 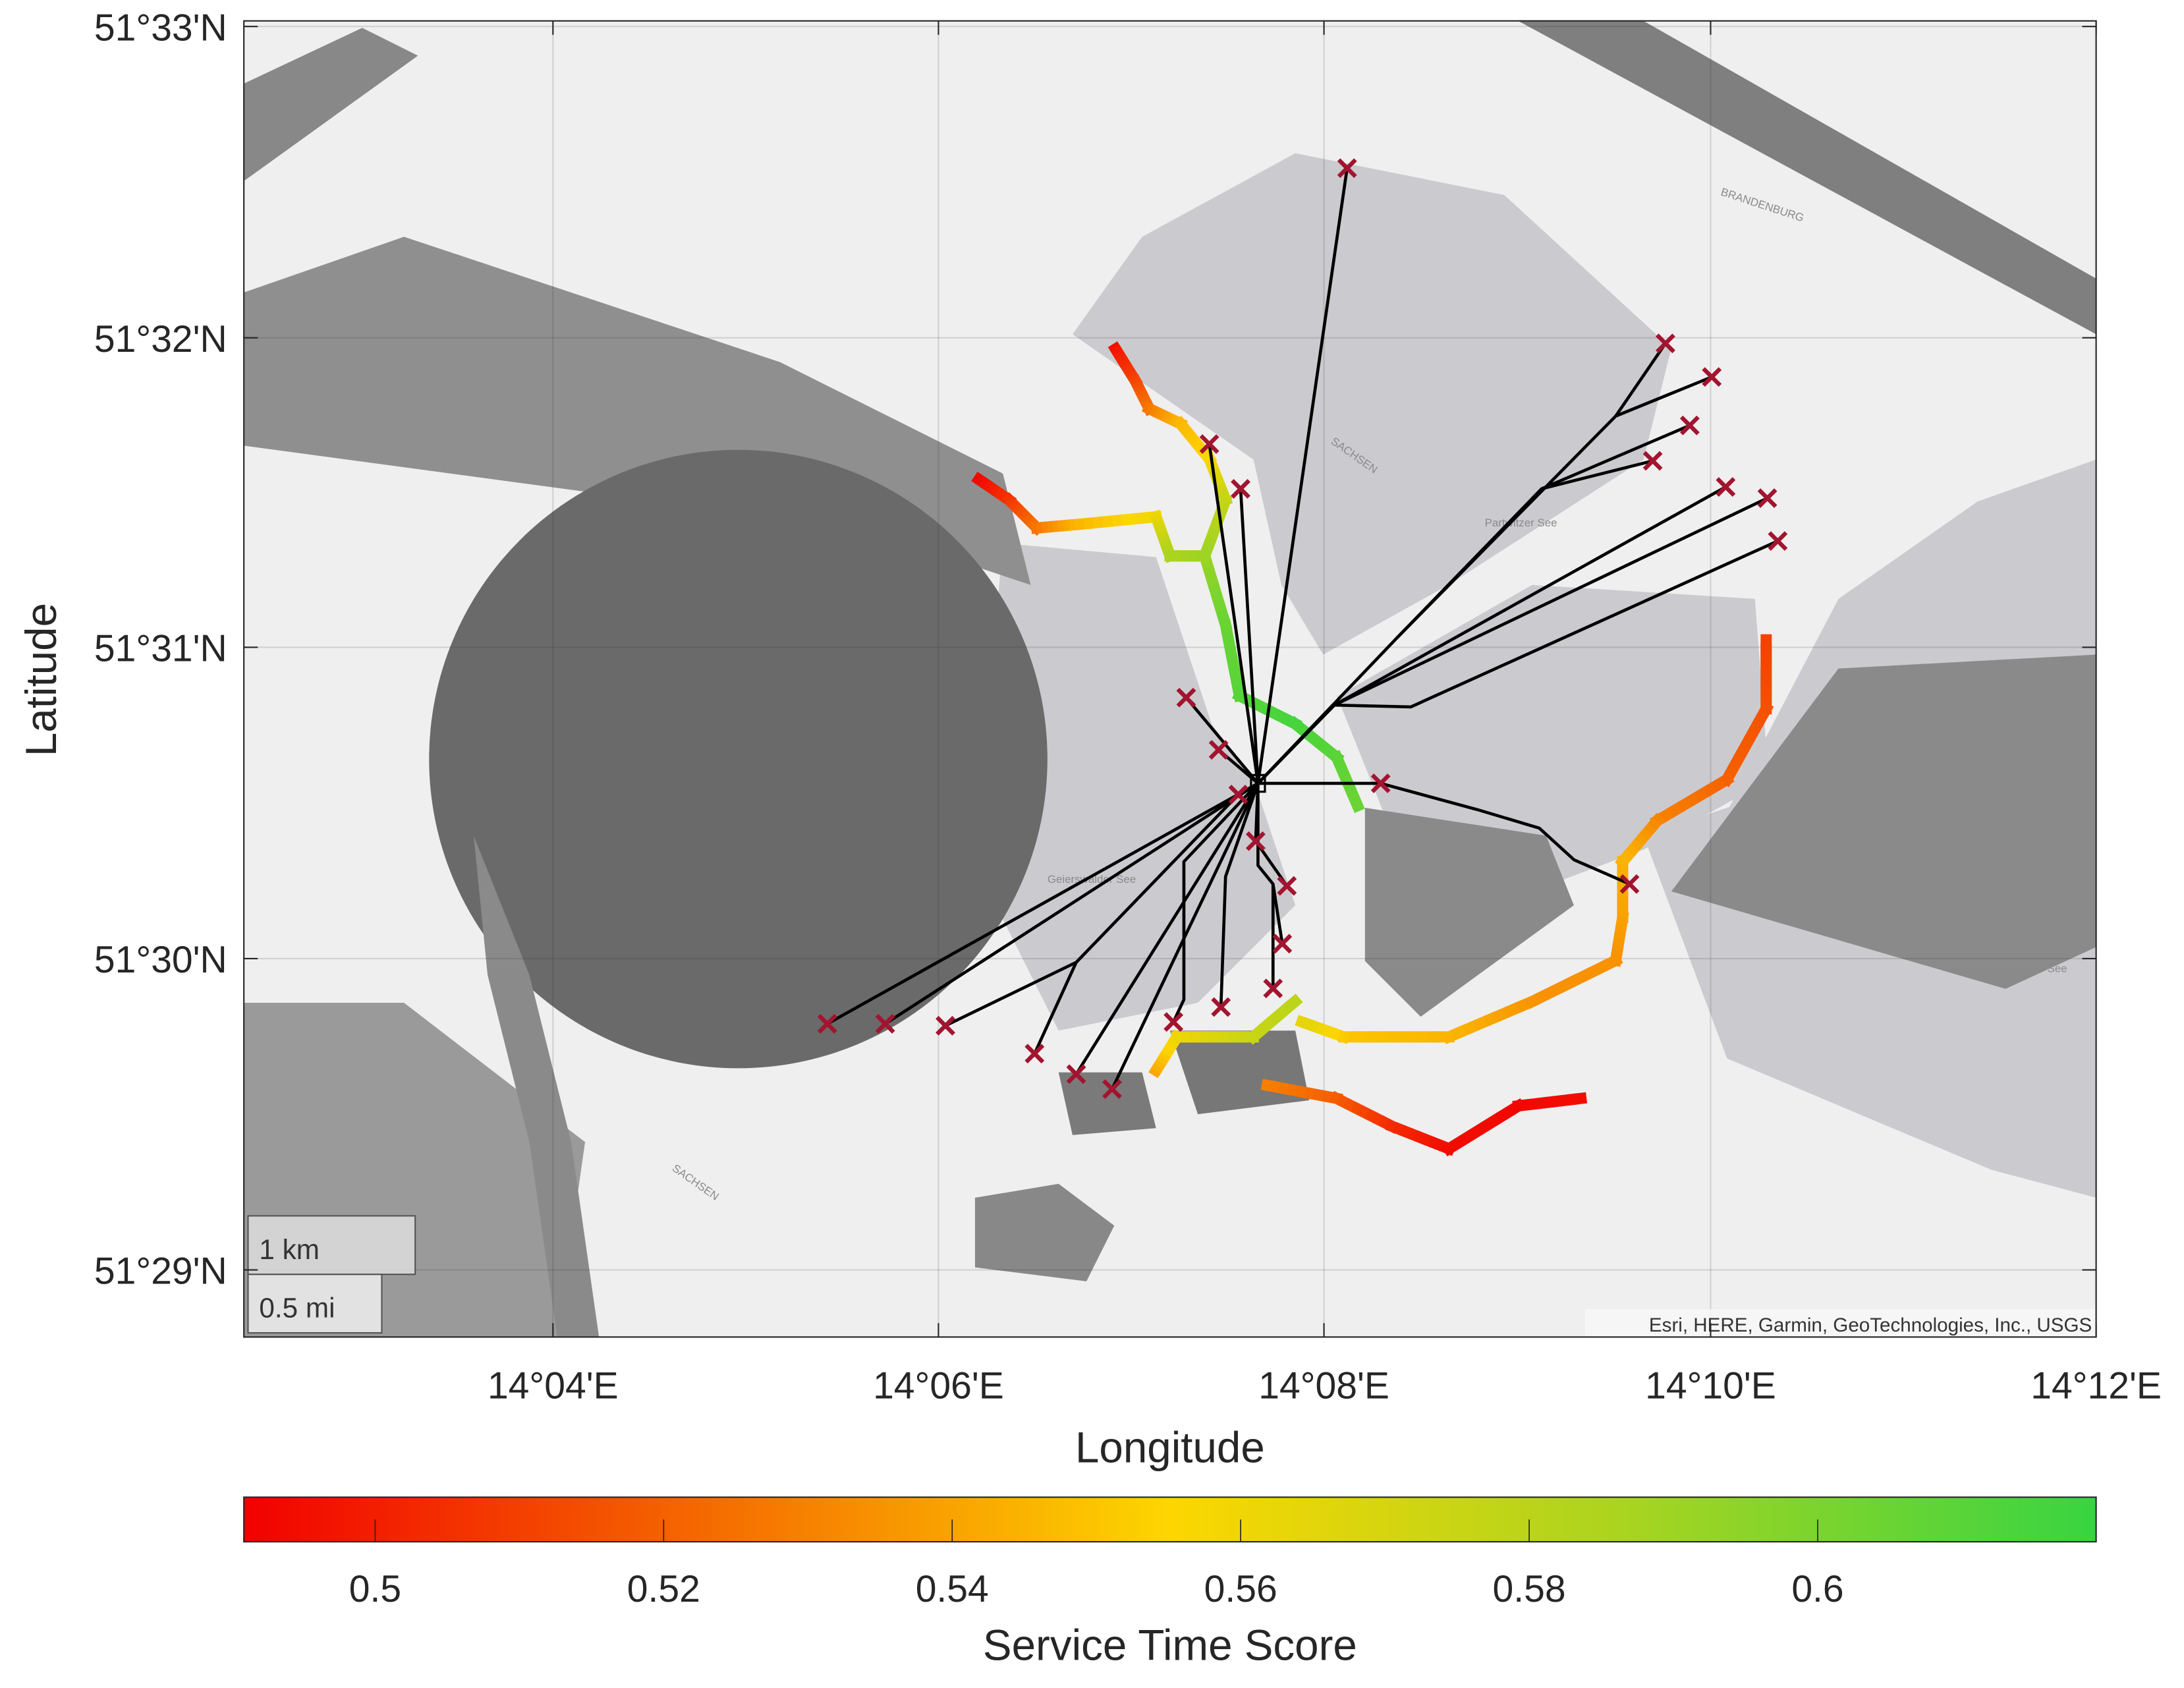 I want to click on x-tick-label: 14°12'E, so click(x=2096, y=1385).